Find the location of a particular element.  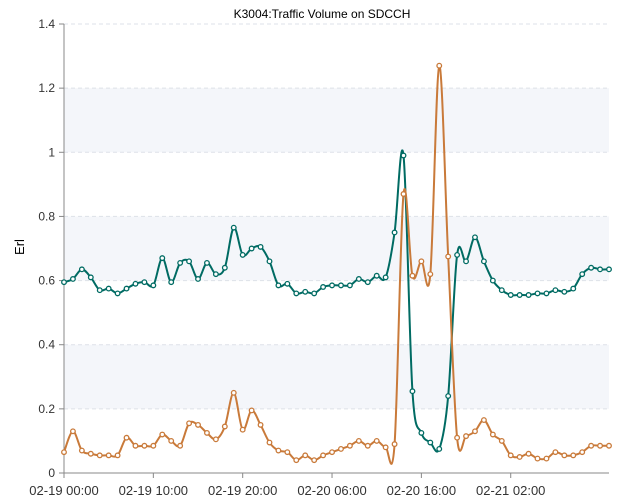

y-tick-label: 1.2 is located at coordinates (46, 88).